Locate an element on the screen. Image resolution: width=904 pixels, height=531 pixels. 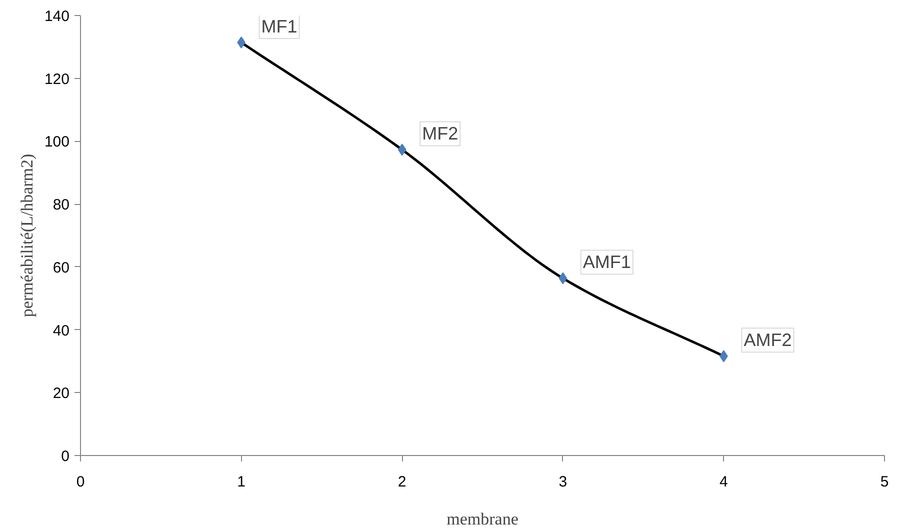
y-axis-title: perméabilité(L/hbarm2) is located at coordinates (26, 236).